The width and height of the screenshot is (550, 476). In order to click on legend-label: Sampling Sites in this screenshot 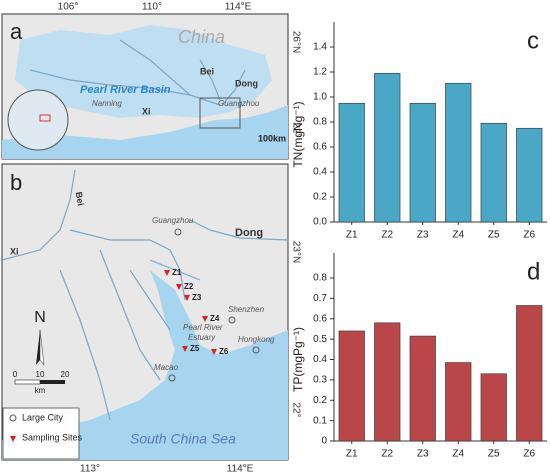, I will do `click(52, 437)`.